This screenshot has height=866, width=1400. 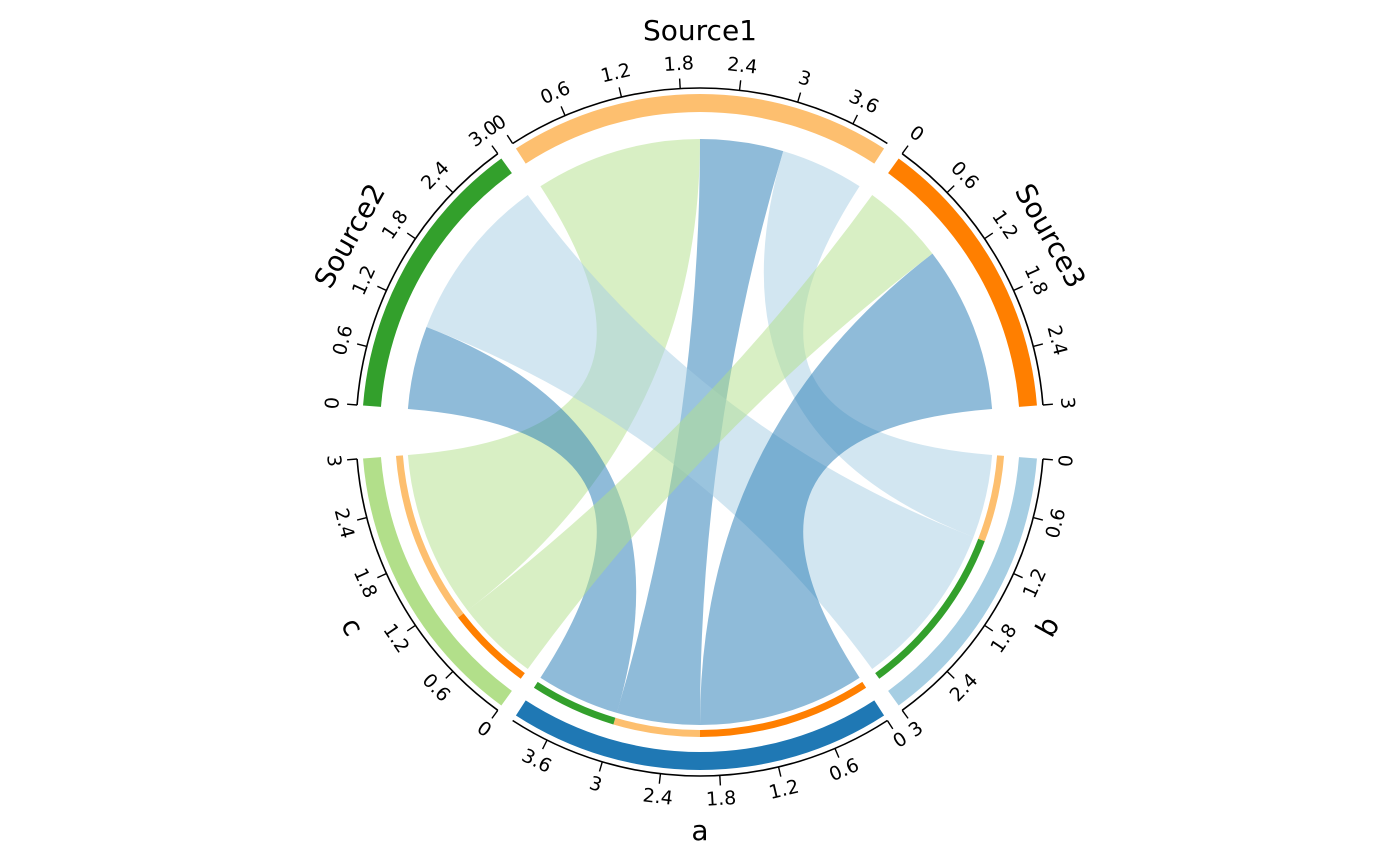 What do you see at coordinates (1047, 627) in the screenshot?
I see `sector-label: b` at bounding box center [1047, 627].